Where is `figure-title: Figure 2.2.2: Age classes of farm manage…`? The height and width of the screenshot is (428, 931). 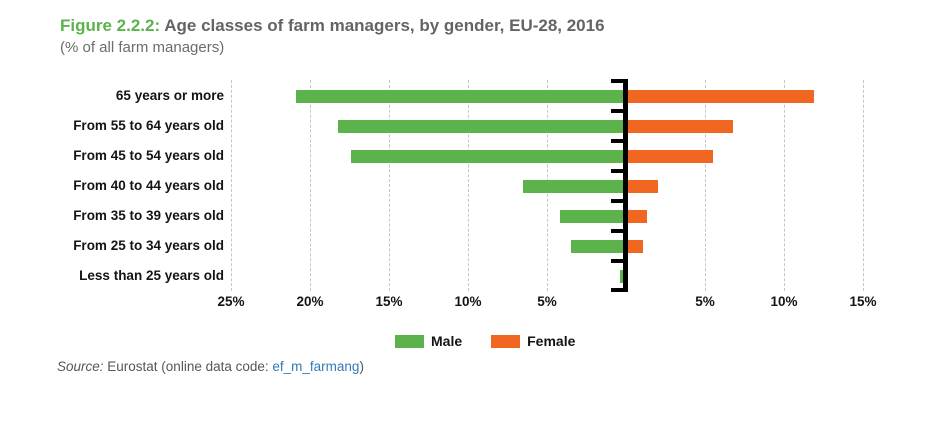
figure-title: Figure 2.2.2: Age classes of farm manage… is located at coordinates (332, 26).